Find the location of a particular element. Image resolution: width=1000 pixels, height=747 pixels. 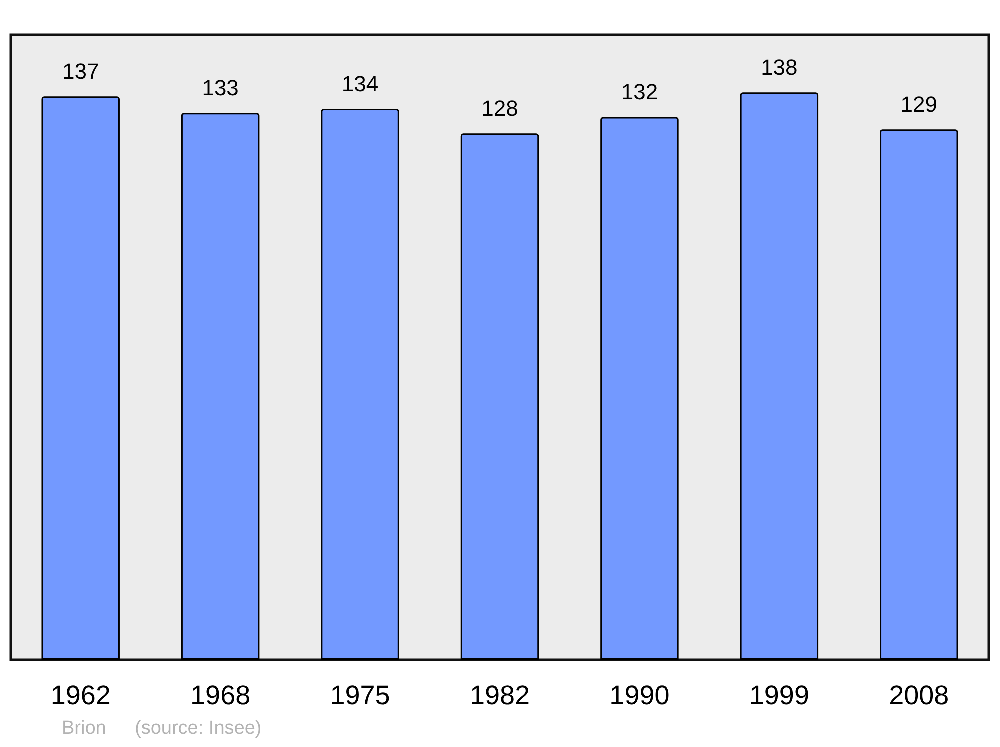

x-tick-label: 1982 is located at coordinates (500, 695).